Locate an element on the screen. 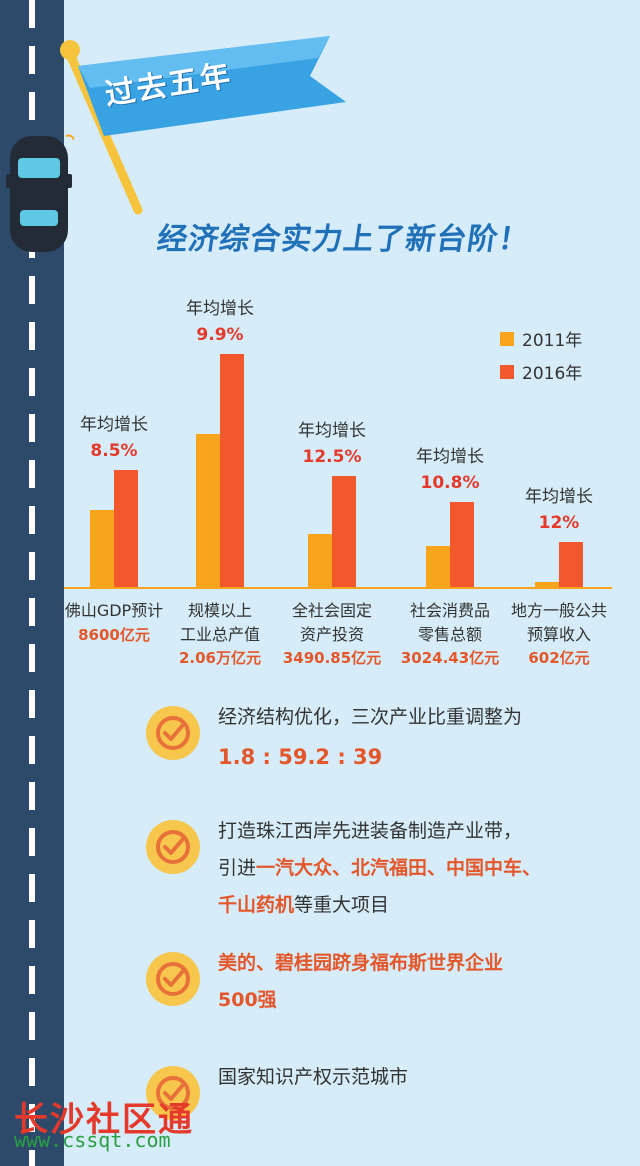 The image size is (640, 1166). achievement-line: 经济结构优化，三次产业比重调整为 is located at coordinates (370, 717).